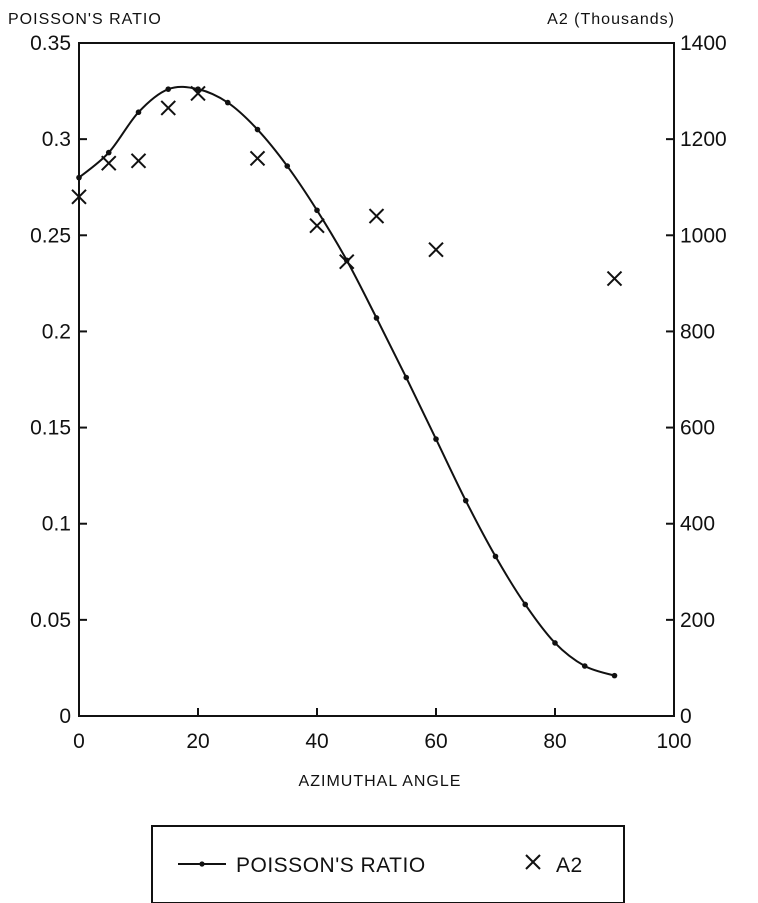 The image size is (758, 903). What do you see at coordinates (533, 862) in the screenshot?
I see `legend-x-marker` at bounding box center [533, 862].